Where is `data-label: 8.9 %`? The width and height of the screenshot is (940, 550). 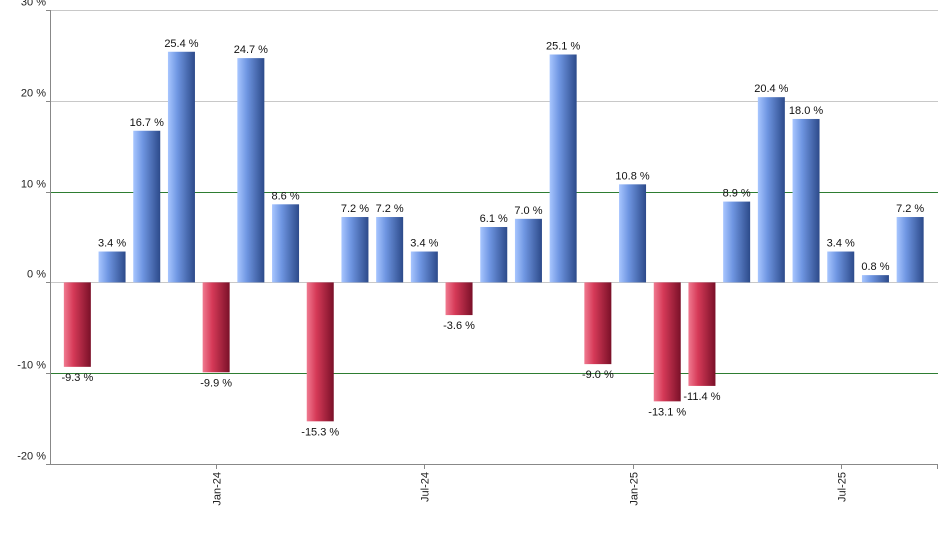
data-label: 8.9 % is located at coordinates (737, 194).